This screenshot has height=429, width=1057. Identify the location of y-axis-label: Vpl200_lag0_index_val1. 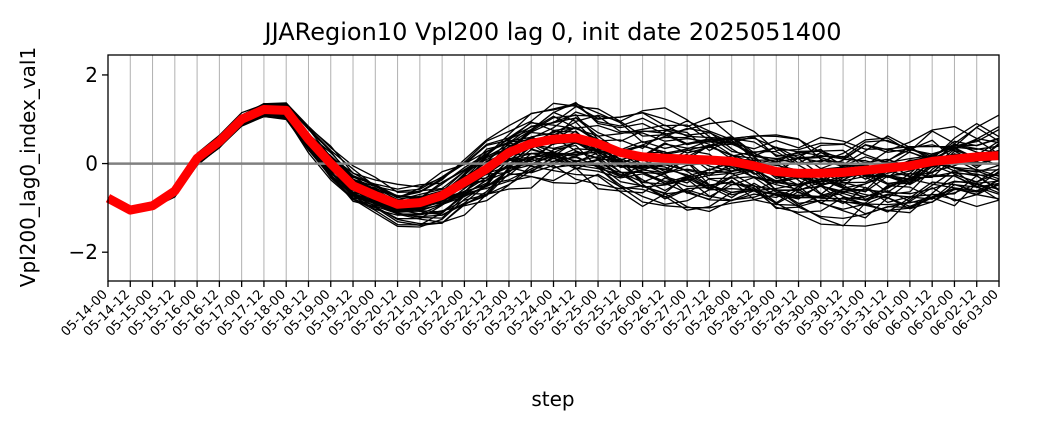
(28, 167).